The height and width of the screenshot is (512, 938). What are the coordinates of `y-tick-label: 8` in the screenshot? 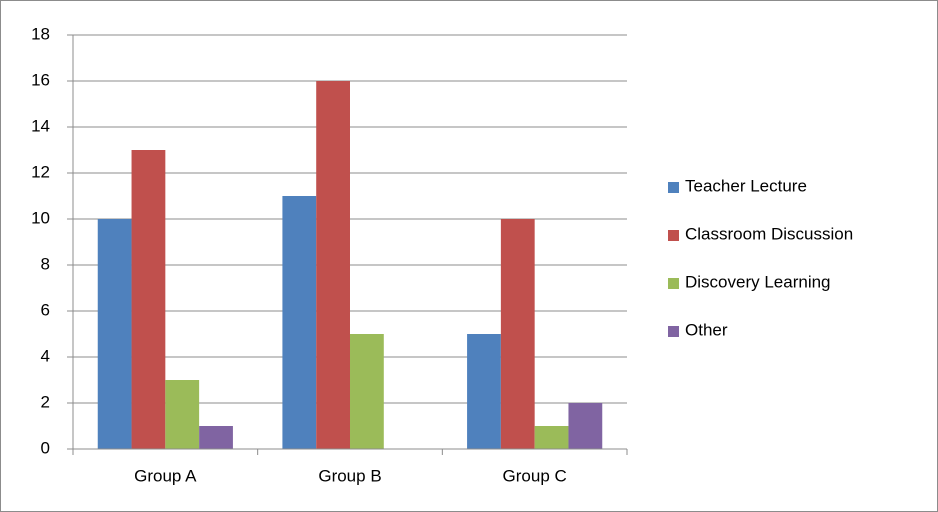 It's located at (45, 263).